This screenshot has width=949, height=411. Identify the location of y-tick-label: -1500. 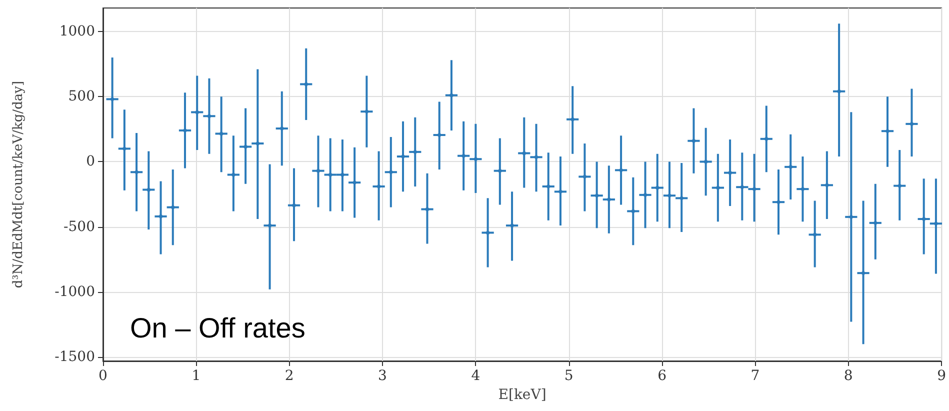
(74, 357).